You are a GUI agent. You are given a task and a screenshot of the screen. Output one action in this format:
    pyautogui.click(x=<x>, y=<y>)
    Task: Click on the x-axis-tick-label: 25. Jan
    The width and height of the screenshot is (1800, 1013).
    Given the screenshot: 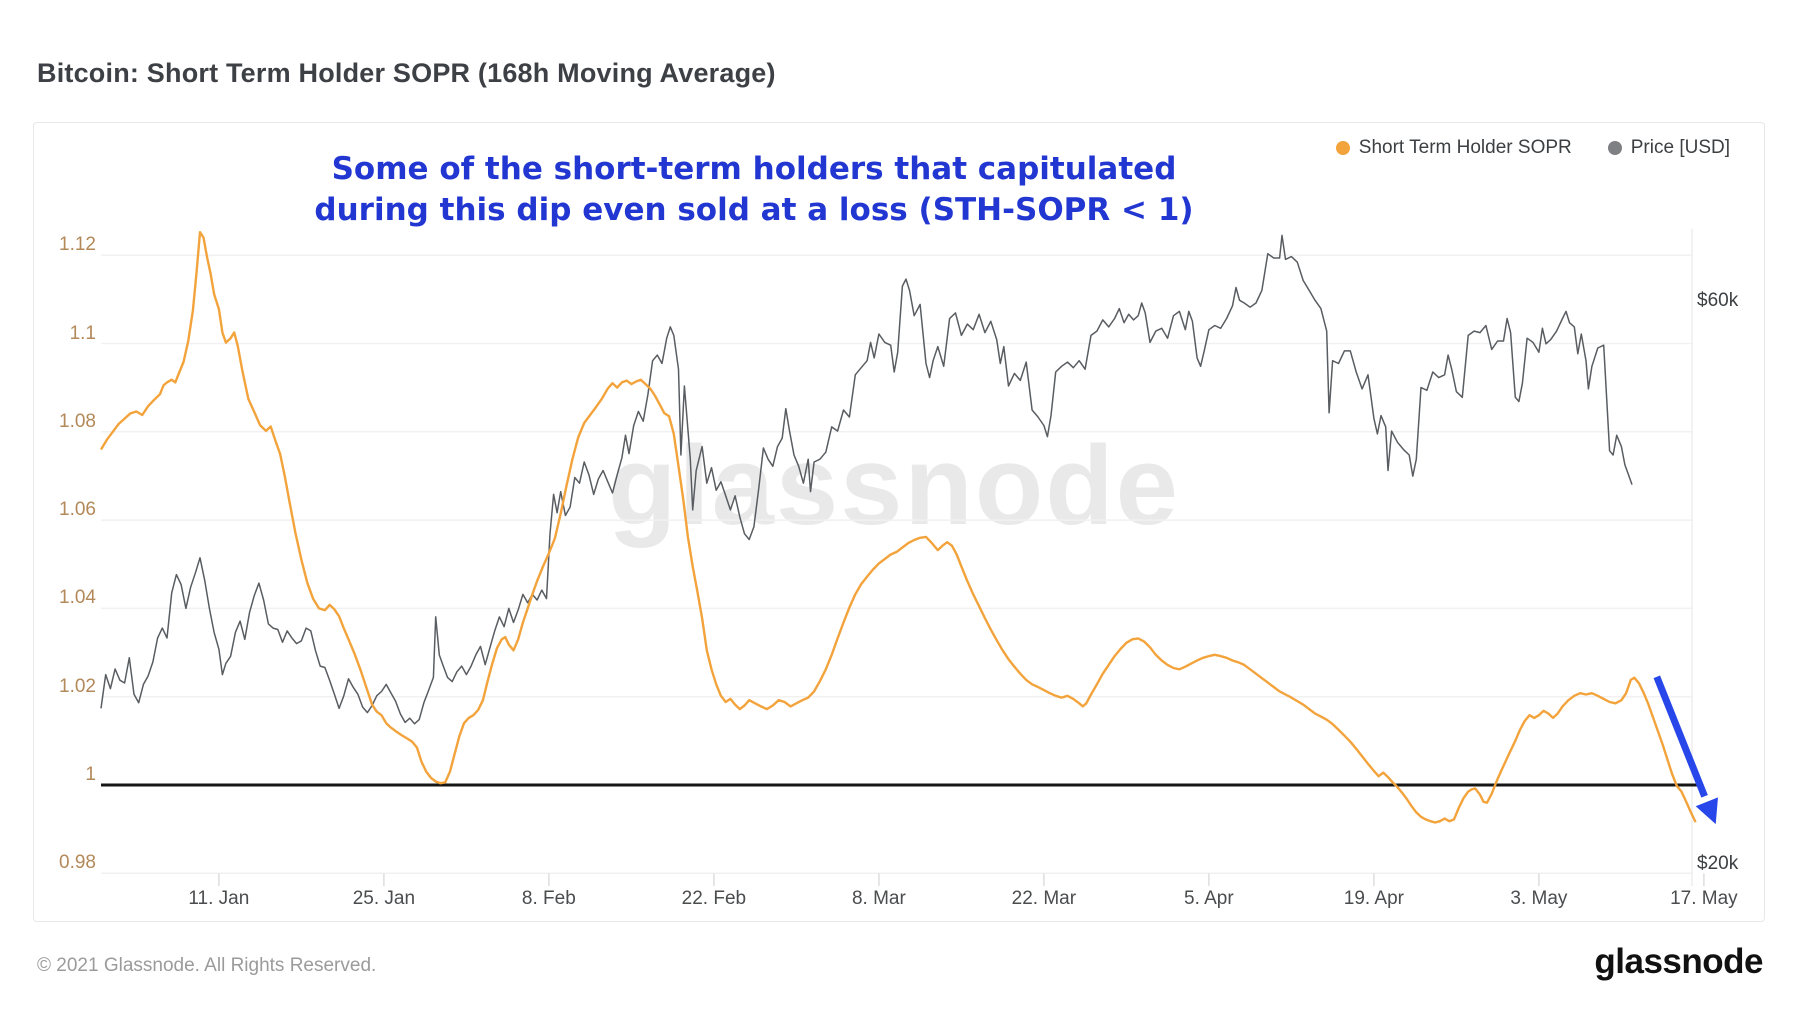 What is the action you would take?
    pyautogui.click(x=384, y=898)
    